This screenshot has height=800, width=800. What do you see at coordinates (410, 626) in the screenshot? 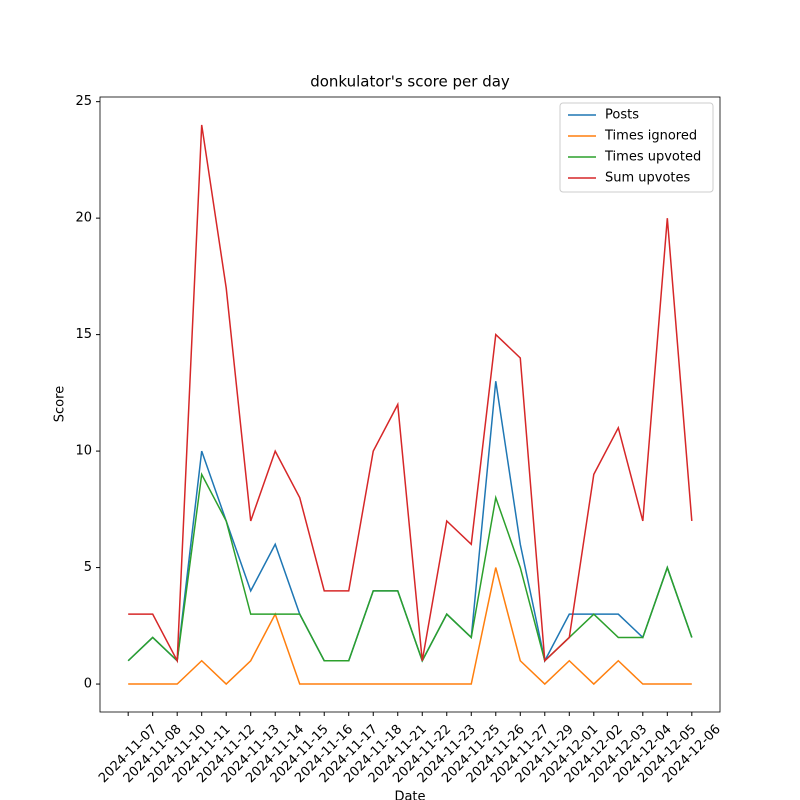
I see `series-line` at bounding box center [410, 626].